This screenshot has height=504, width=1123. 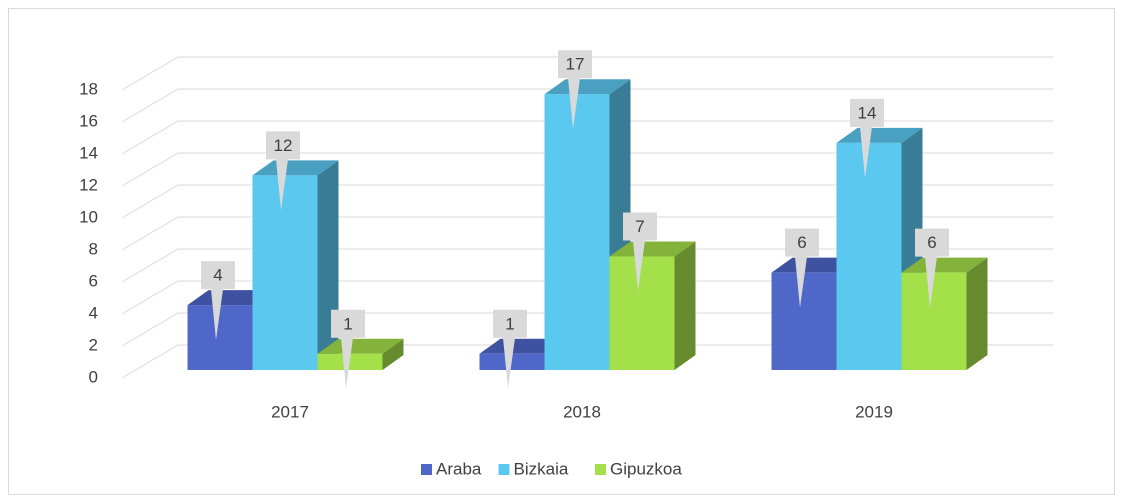 What do you see at coordinates (582, 411) in the screenshot?
I see `x-tick-label: 2018` at bounding box center [582, 411].